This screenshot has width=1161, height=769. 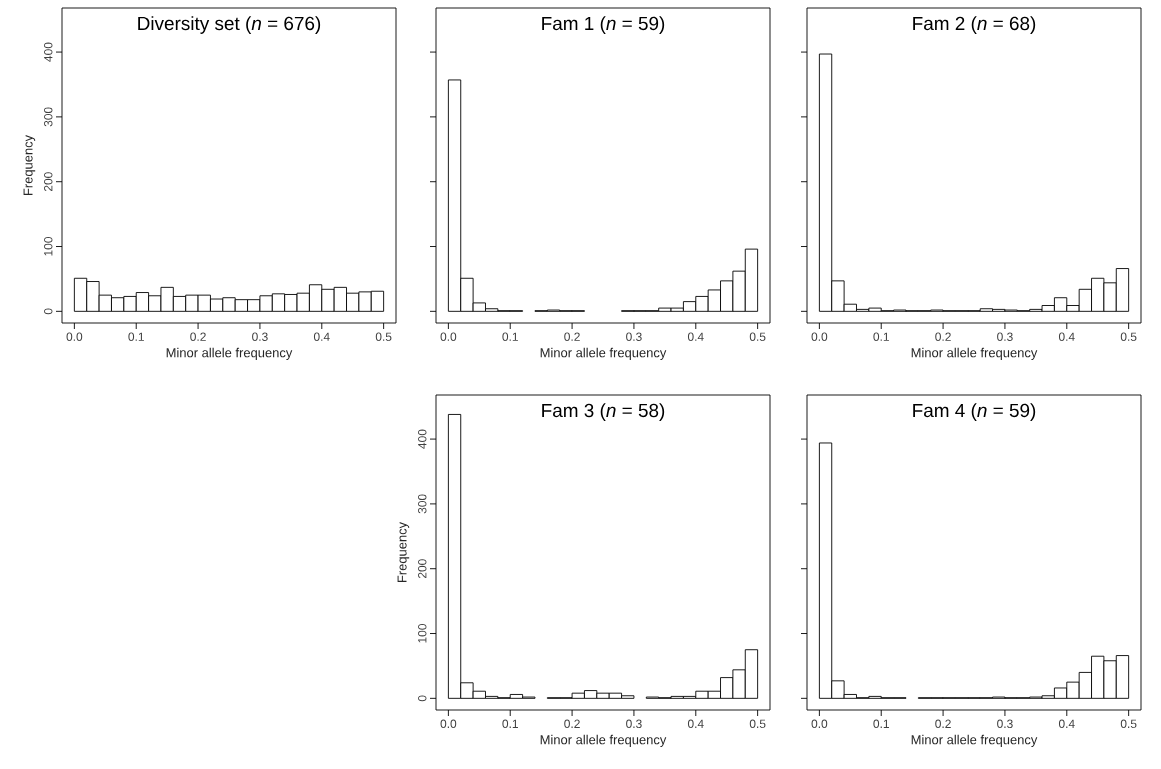 What do you see at coordinates (974, 412) in the screenshot?
I see `chart-title: Fam 4 (n = 59)` at bounding box center [974, 412].